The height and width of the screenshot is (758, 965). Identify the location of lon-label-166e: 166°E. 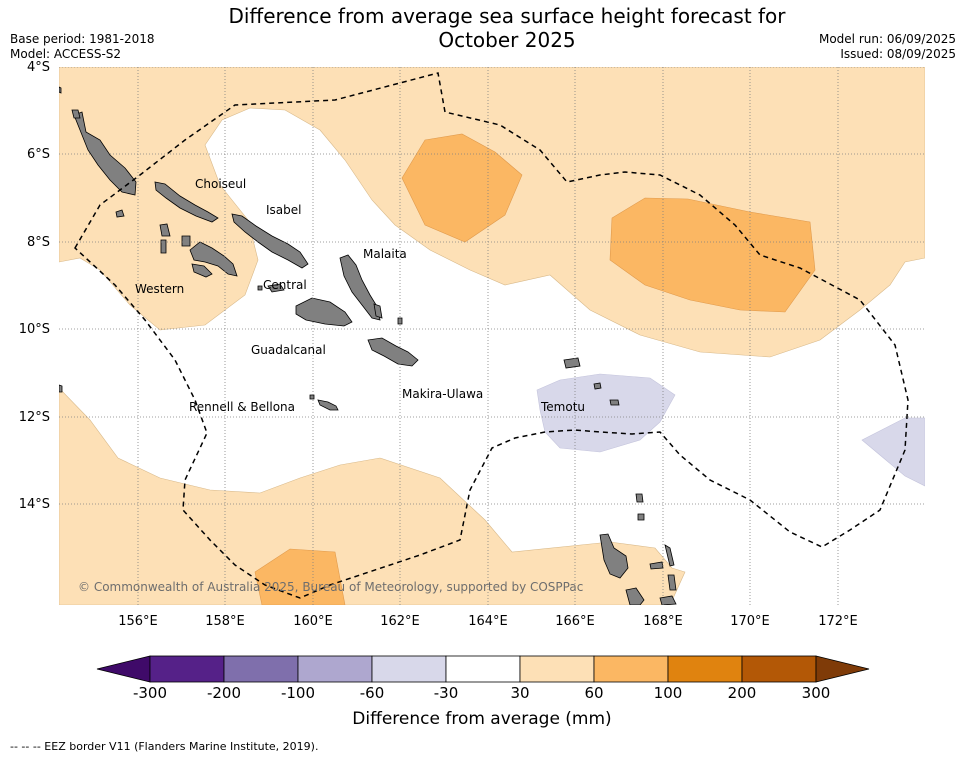
(575, 621).